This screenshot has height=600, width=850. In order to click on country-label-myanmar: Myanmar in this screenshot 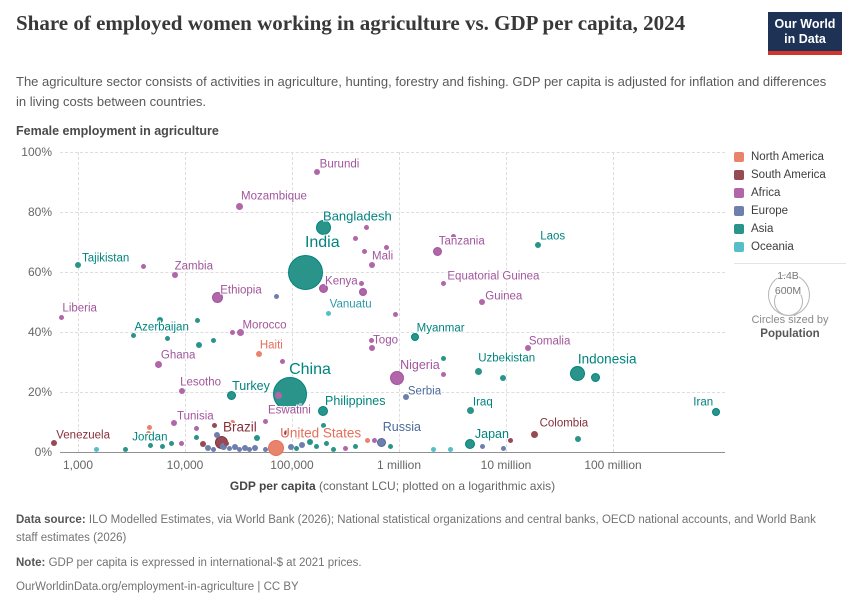, I will do `click(440, 328)`.